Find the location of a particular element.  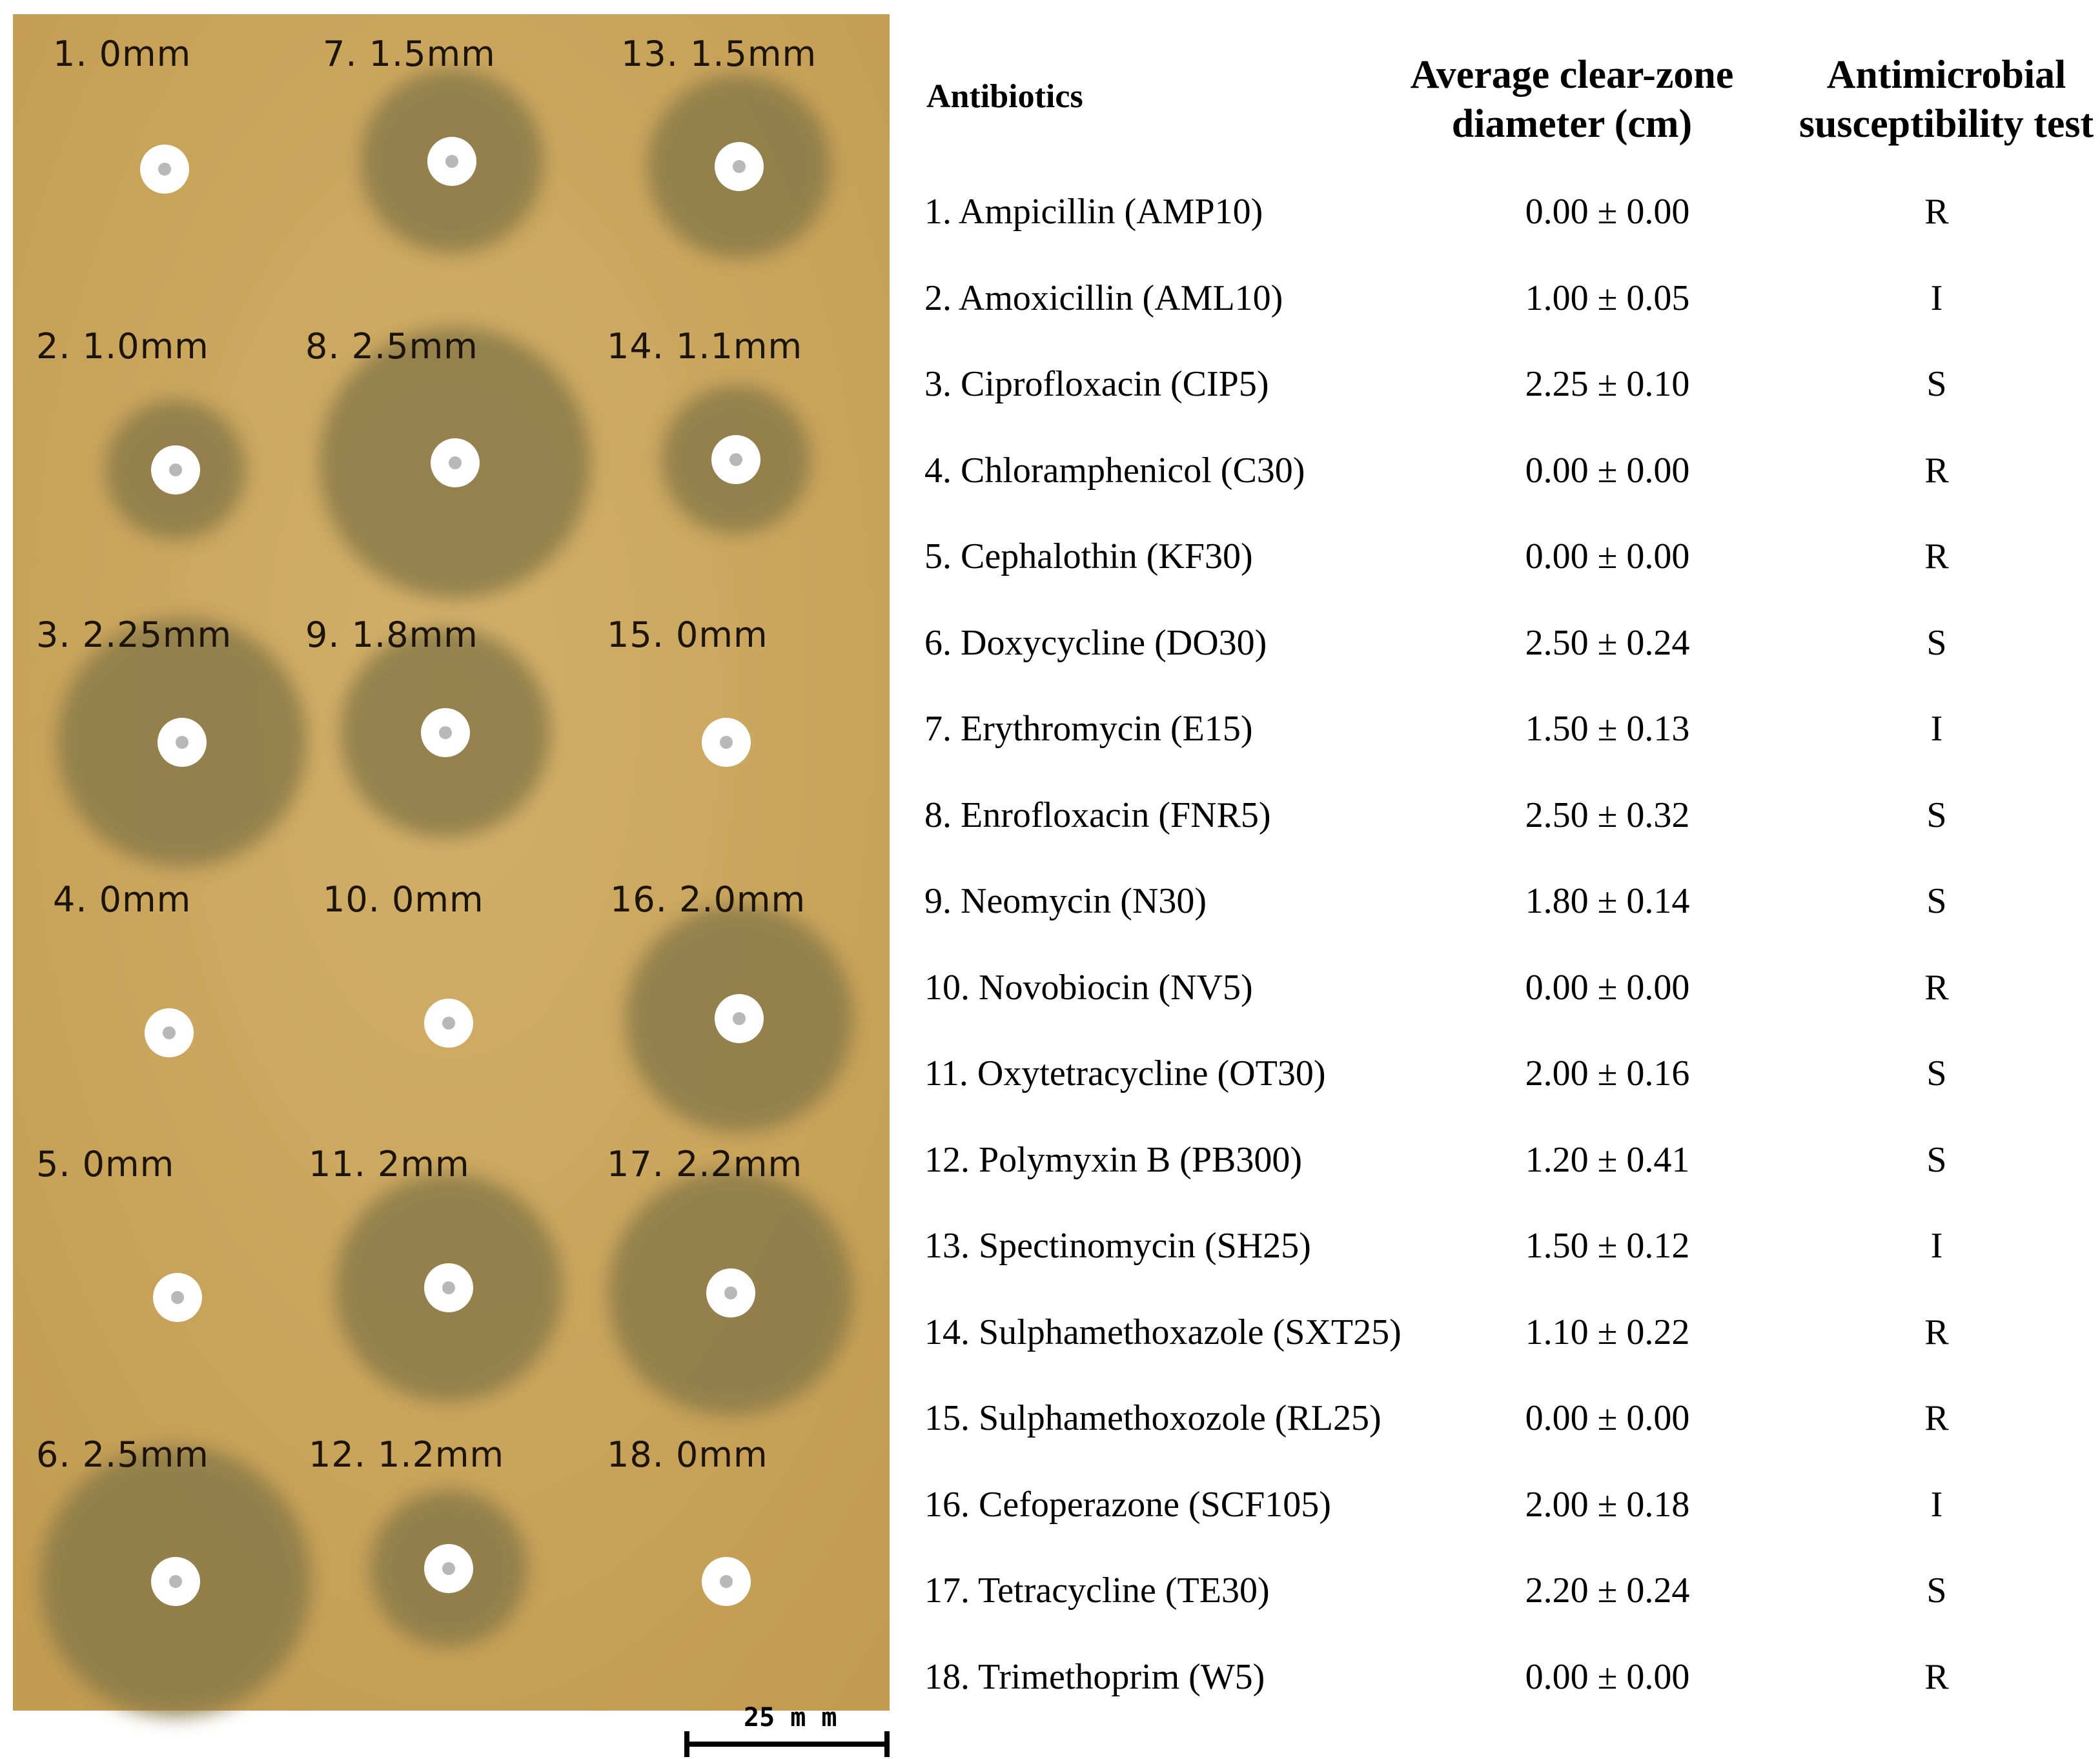

row-clear-zone-value: 2.00 ± 0.18 is located at coordinates (1607, 1505).